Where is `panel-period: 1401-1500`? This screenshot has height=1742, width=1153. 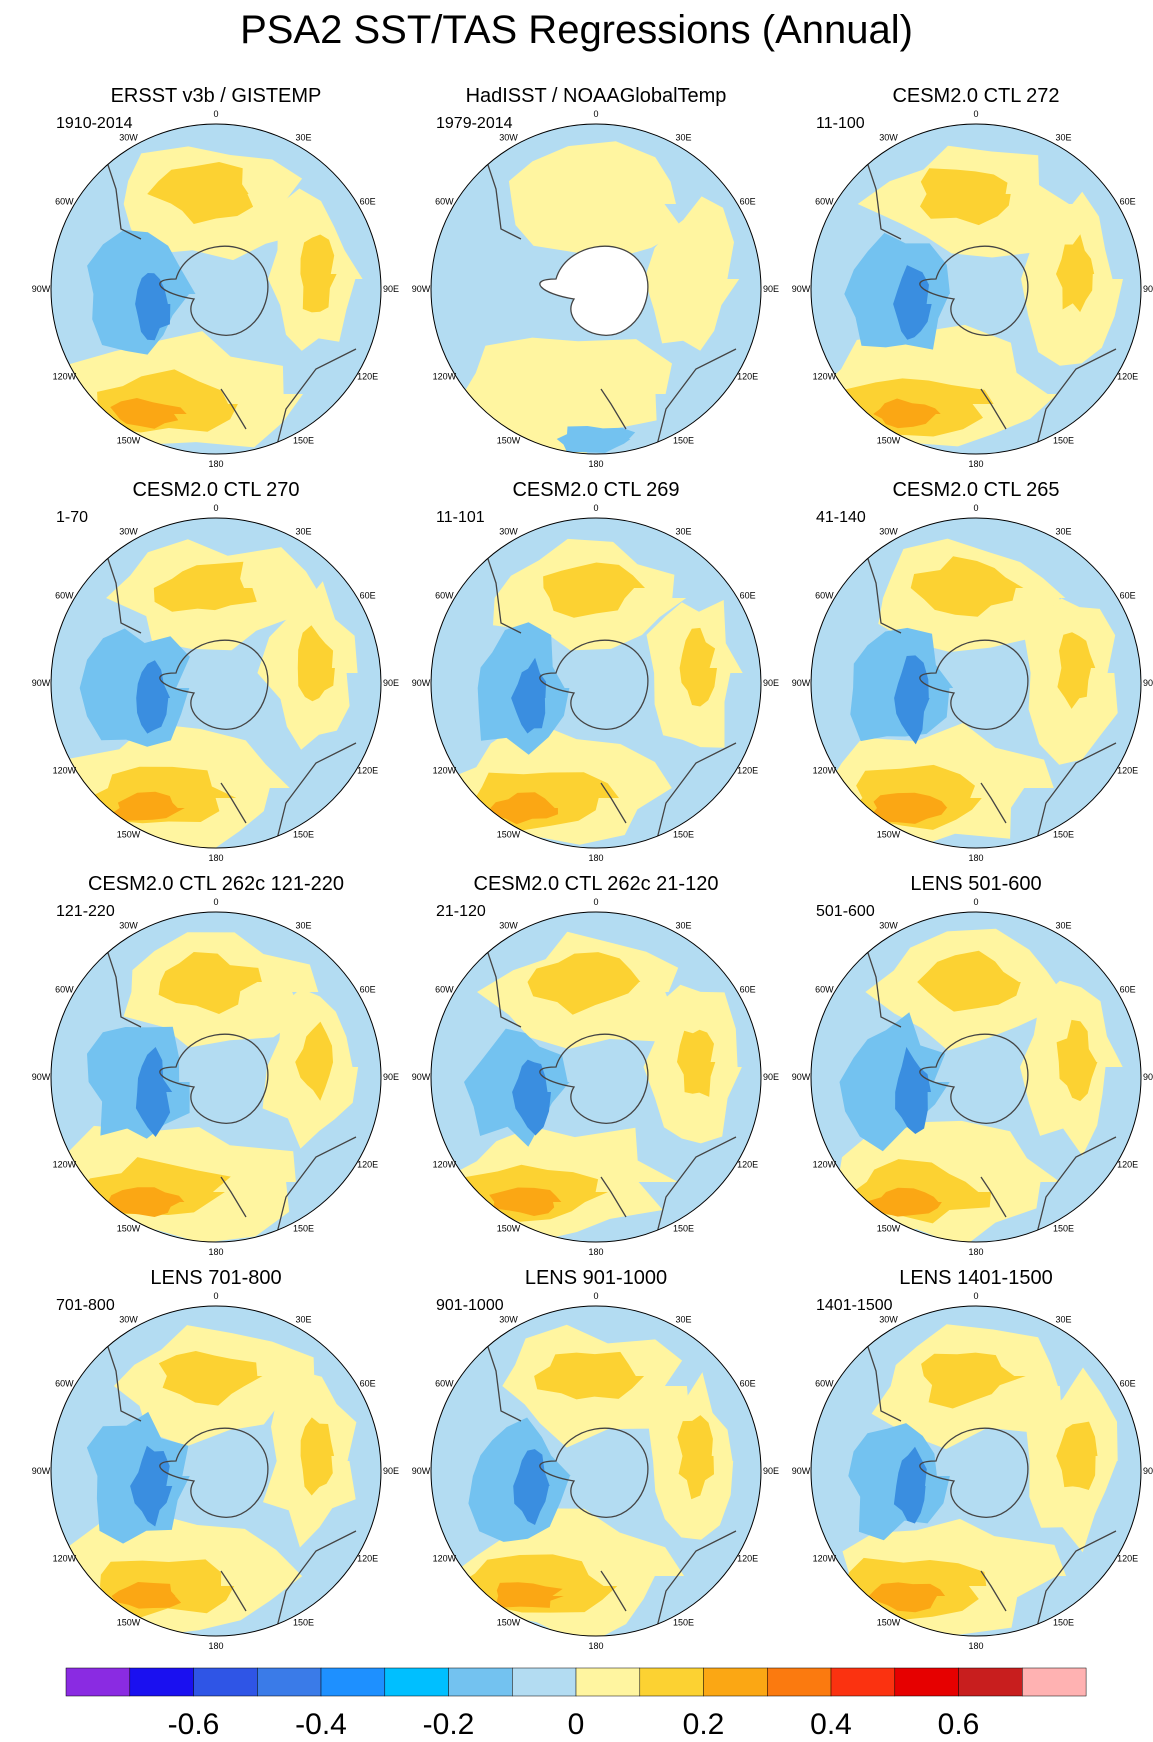 panel-period: 1401-1500 is located at coordinates (854, 1305).